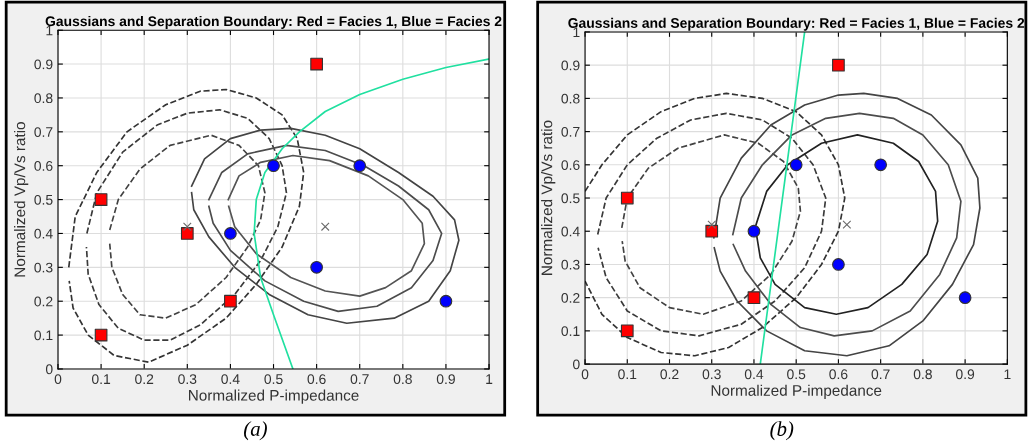 This screenshot has width=1030, height=444. Describe the element at coordinates (255, 431) in the screenshot. I see `text: (a)` at that location.